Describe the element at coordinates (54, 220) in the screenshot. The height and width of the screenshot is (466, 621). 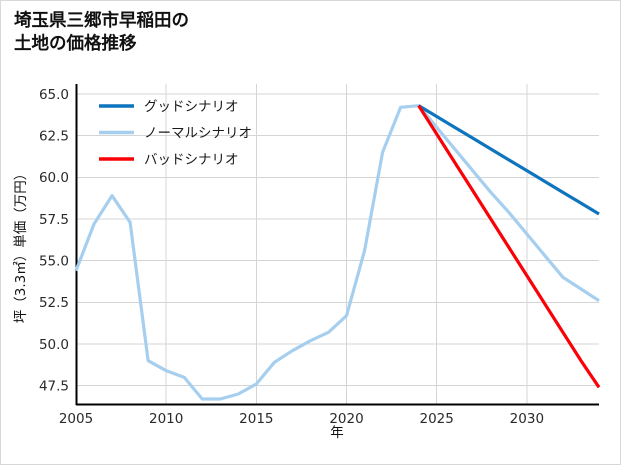
I see `y-tick-label: 57.5` at that location.